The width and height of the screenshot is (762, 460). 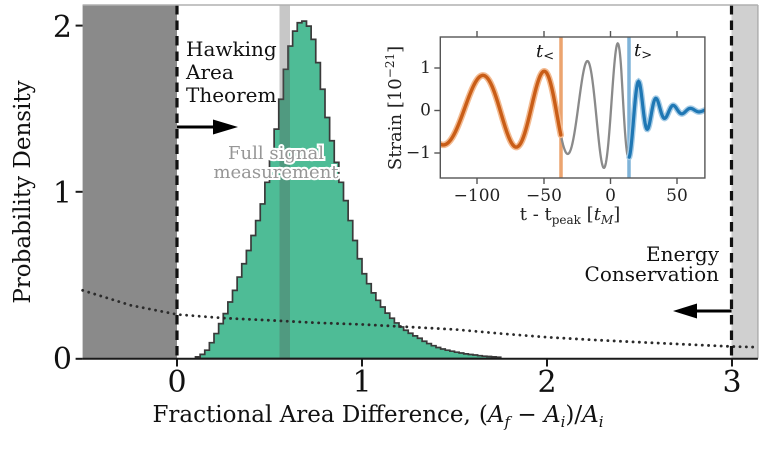 I want to click on t-less-sub: <, so click(x=548, y=56).